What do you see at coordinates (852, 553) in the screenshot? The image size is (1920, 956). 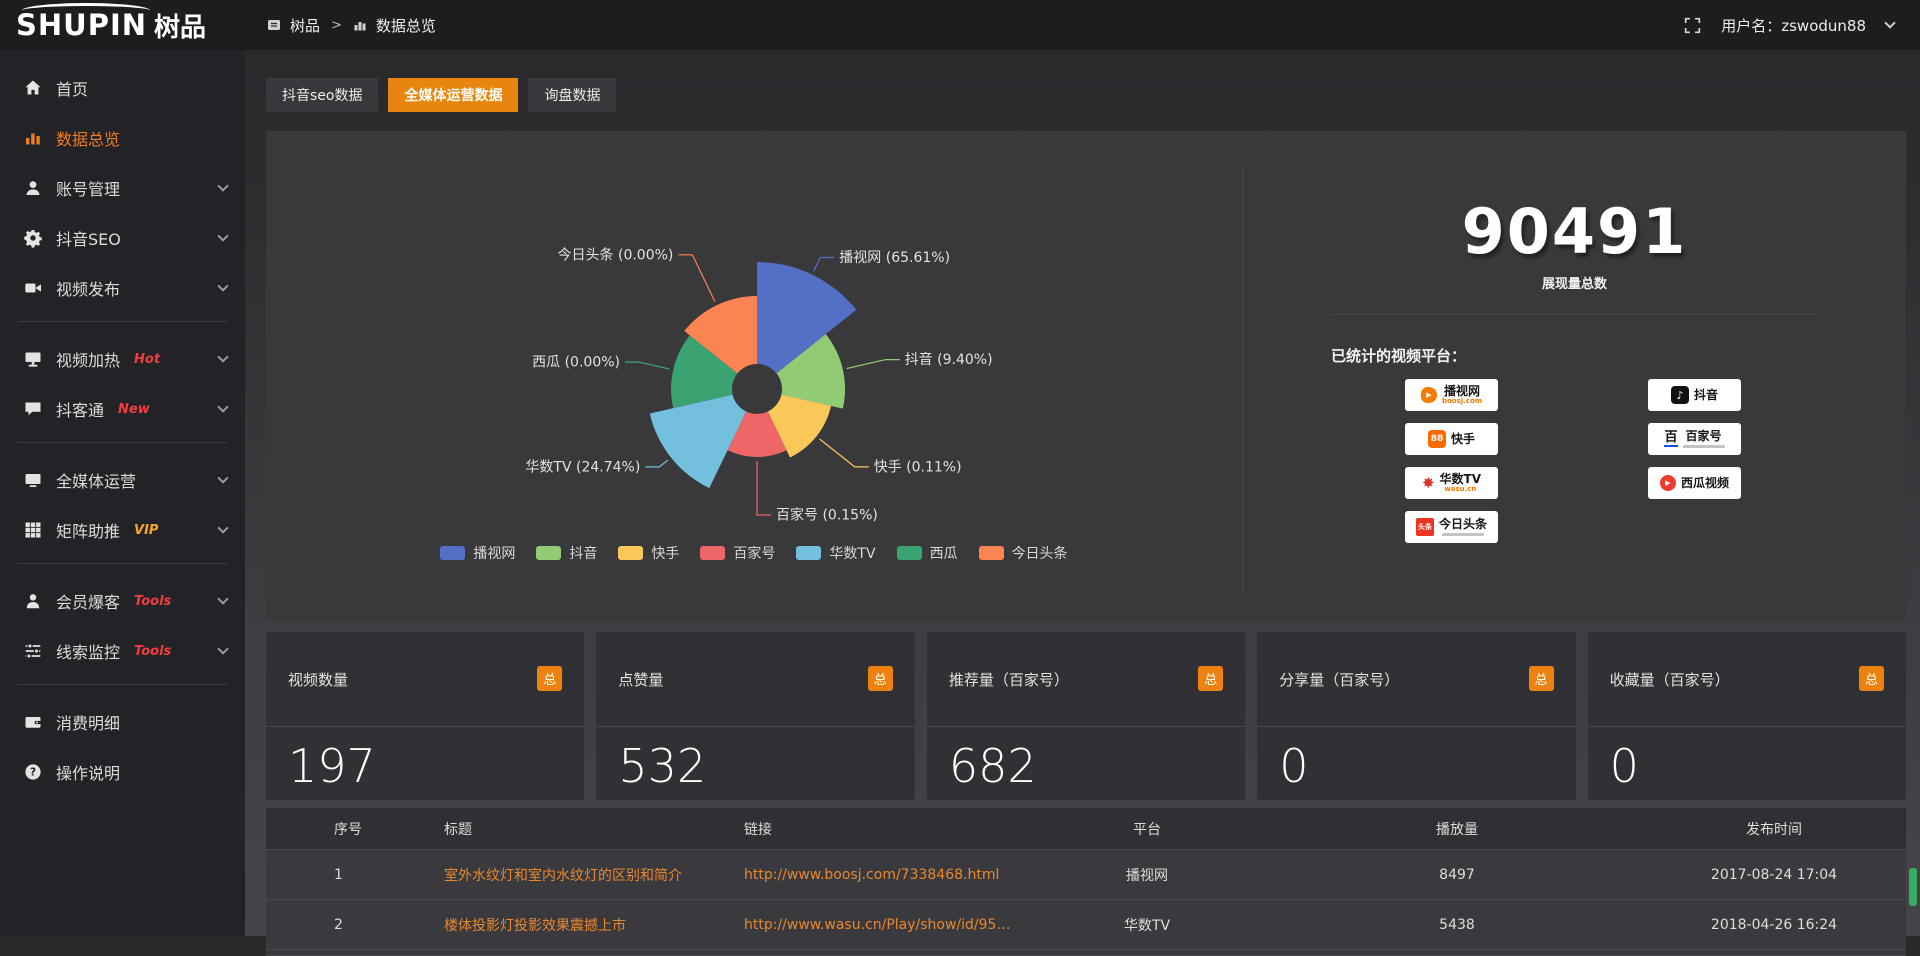 I see `legend-label: 华数TV` at bounding box center [852, 553].